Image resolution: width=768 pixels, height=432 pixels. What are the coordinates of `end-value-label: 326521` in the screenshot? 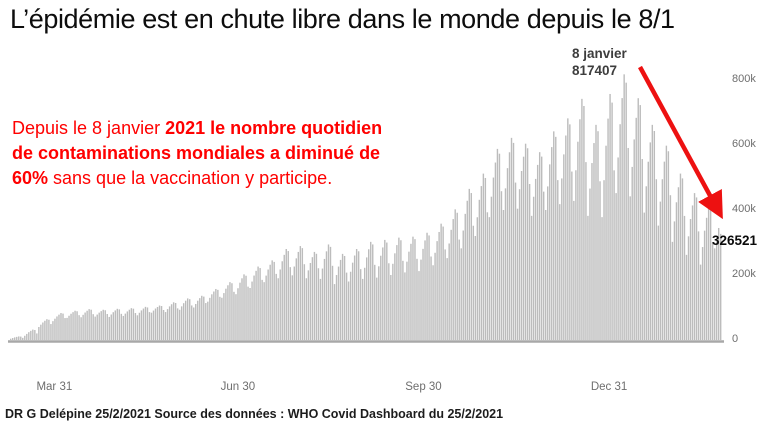 It's located at (735, 240).